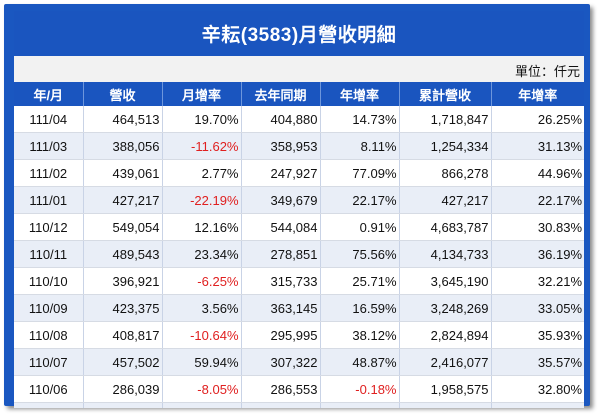  Describe the element at coordinates (281, 281) in the screenshot. I see `cell-last-year: 315,733` at that location.